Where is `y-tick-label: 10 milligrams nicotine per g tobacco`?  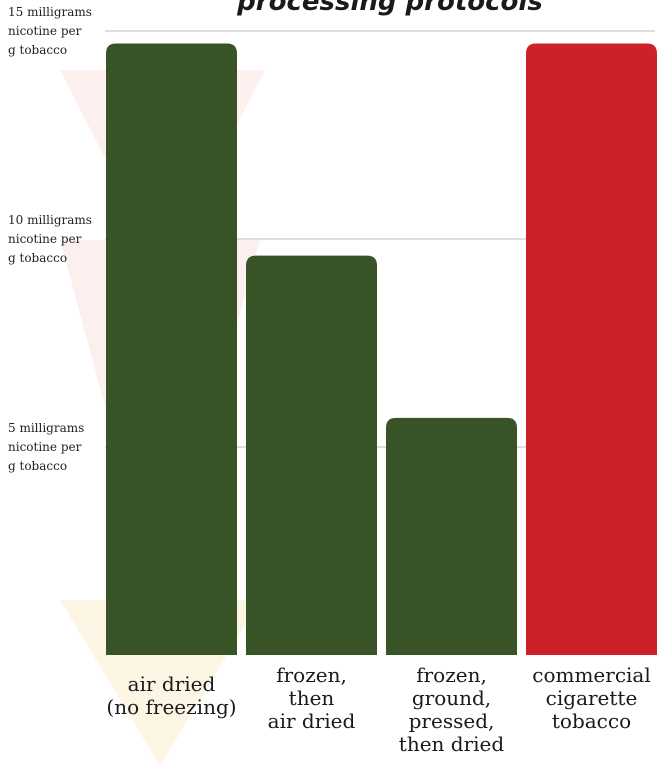 y-tick-label: 10 milligrams nicotine per g tobacco is located at coordinates (50, 239).